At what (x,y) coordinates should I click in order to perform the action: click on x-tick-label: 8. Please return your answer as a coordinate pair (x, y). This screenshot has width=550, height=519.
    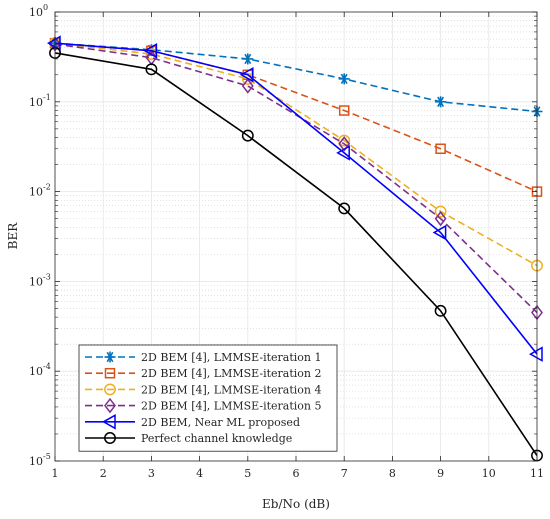
    Looking at the image, I should click on (392, 473).